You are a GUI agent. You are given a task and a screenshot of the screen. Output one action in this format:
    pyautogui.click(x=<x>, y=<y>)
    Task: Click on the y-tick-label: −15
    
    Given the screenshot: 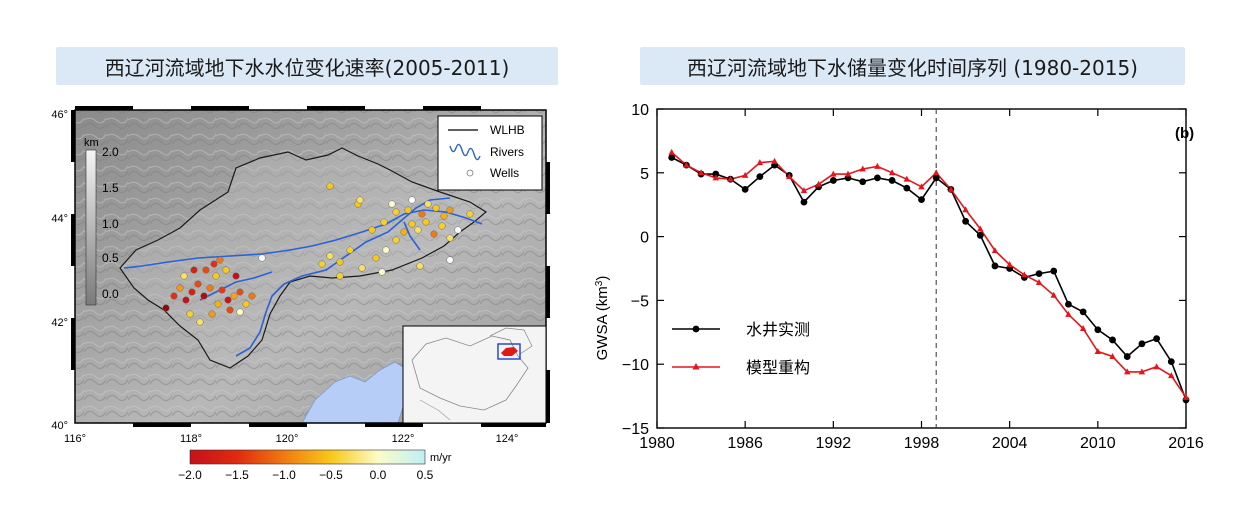 What is the action you would take?
    pyautogui.click(x=635, y=429)
    